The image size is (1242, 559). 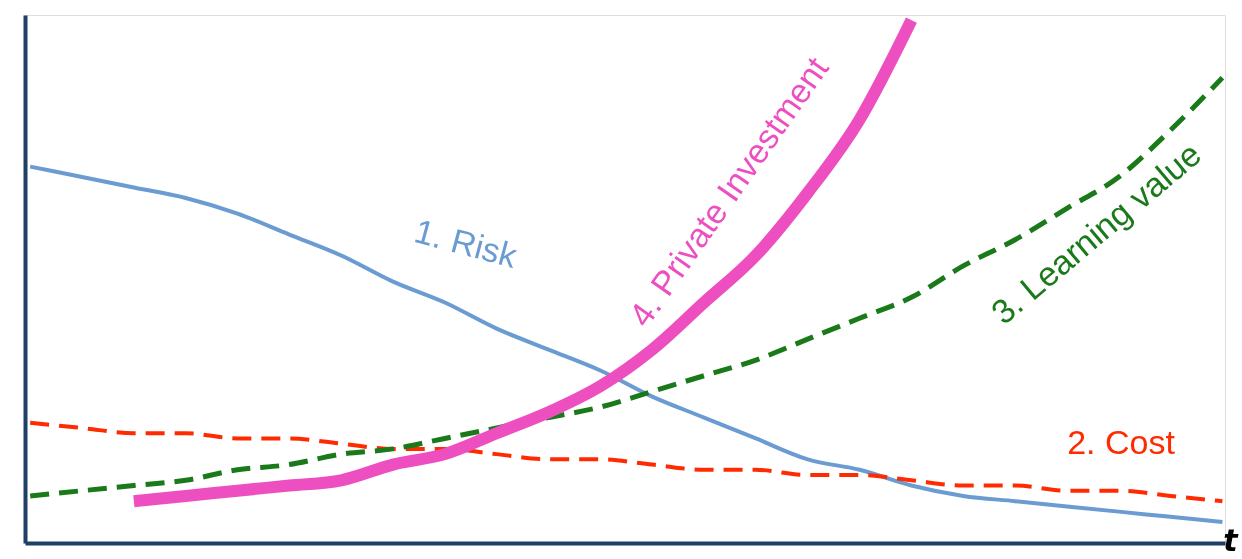 What do you see at coordinates (466, 243) in the screenshot?
I see `text: 1. Risk` at bounding box center [466, 243].